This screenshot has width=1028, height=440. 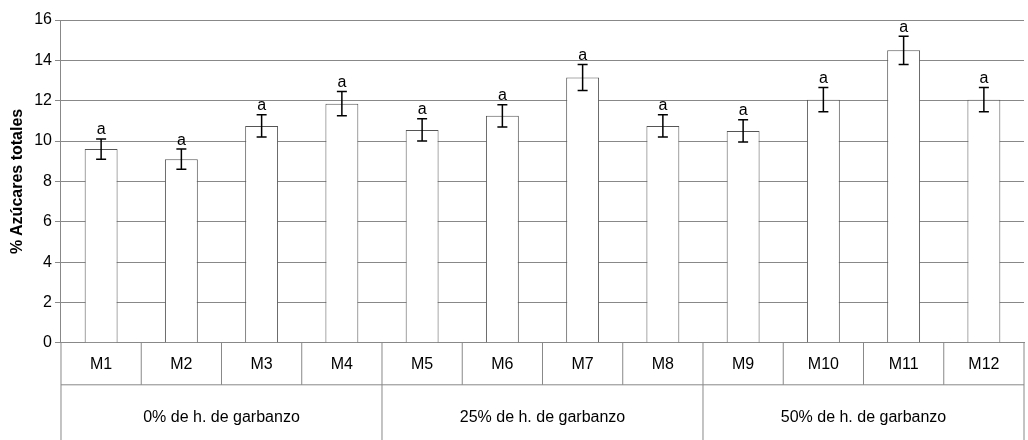 I want to click on y-tick-label: 10, so click(x=43, y=140).